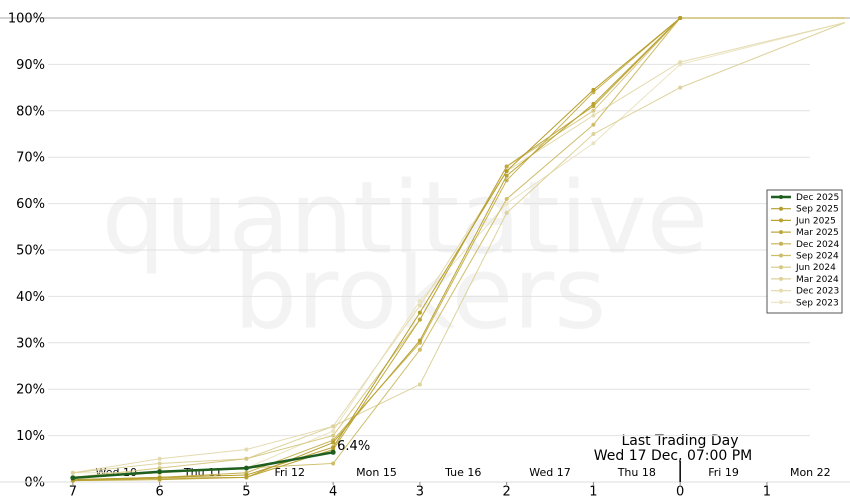 This screenshot has height=500, width=850. I want to click on x-tick-label: 0, so click(680, 492).